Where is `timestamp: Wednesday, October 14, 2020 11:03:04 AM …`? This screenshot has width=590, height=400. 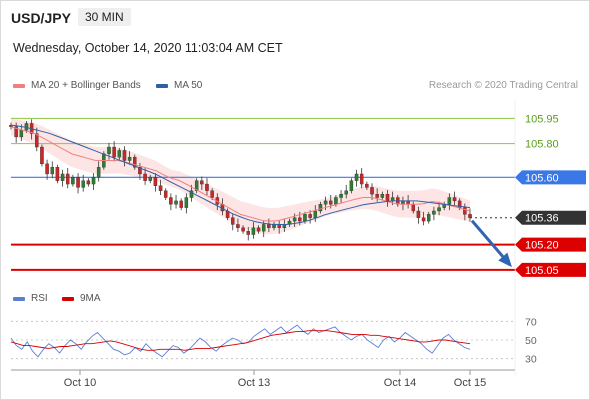
timestamp: Wednesday, October 14, 2020 11:03:04 AM … is located at coordinates (148, 48).